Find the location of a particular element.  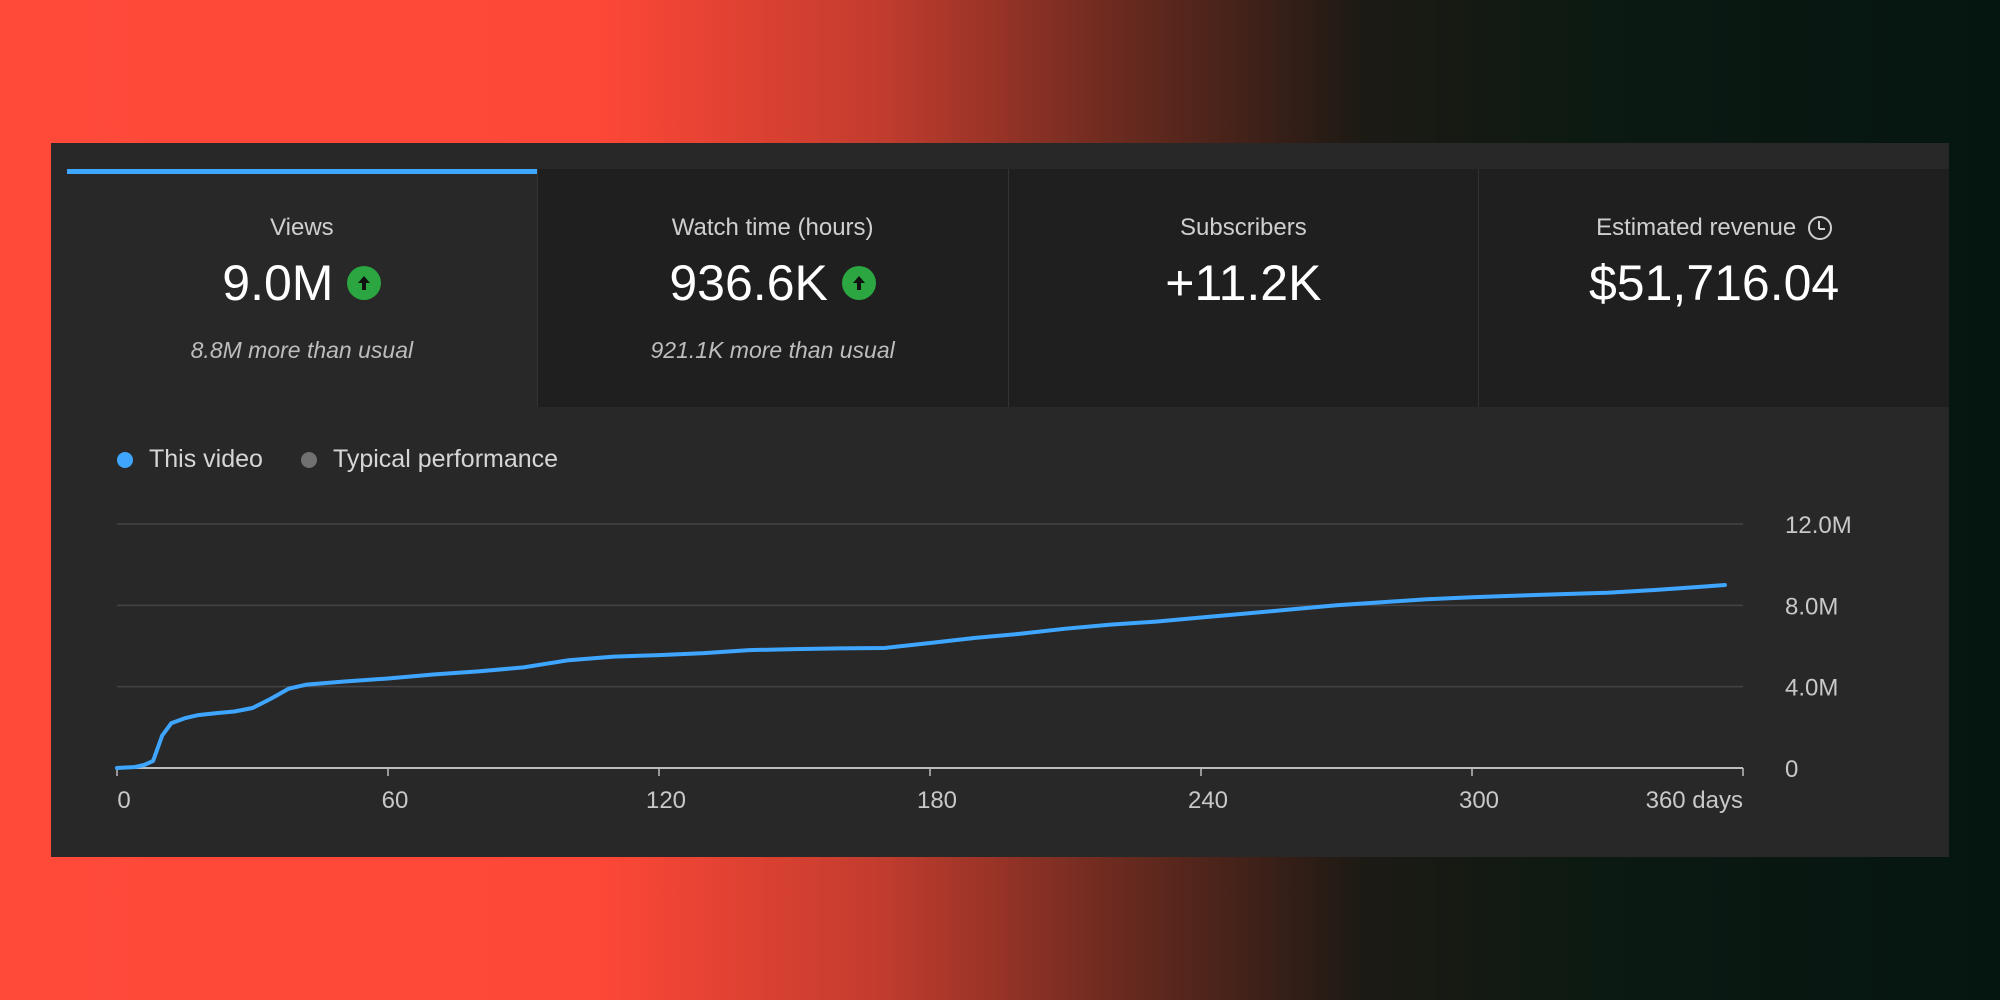

x-tick-label: 180 is located at coordinates (937, 800).